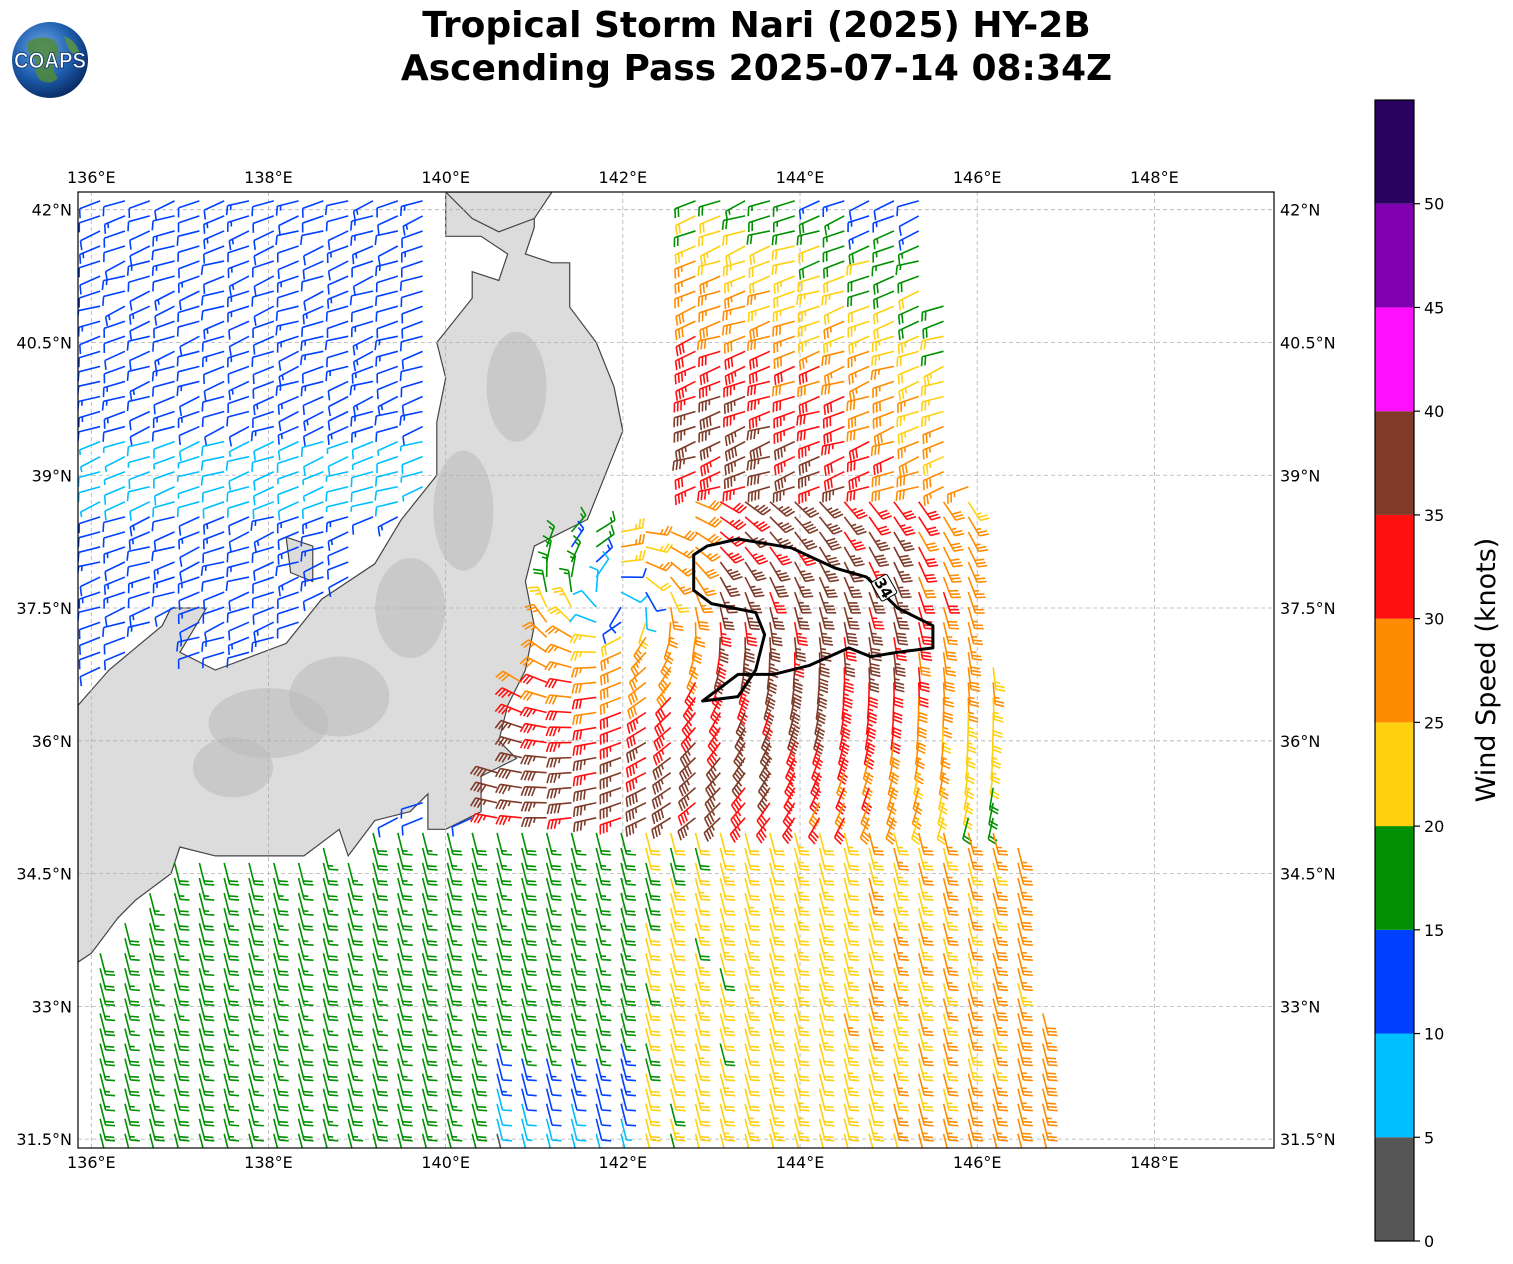 The image size is (1513, 1264). What do you see at coordinates (800, 1162) in the screenshot?
I see `lon-tick-label-bottom: 144°E` at bounding box center [800, 1162].